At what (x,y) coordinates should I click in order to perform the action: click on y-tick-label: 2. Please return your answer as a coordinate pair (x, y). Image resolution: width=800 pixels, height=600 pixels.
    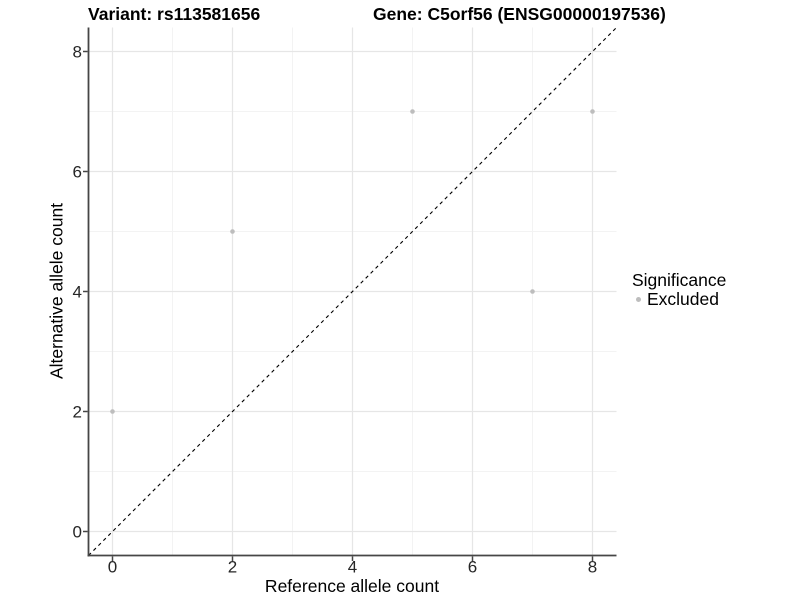
    Looking at the image, I should click on (77, 412).